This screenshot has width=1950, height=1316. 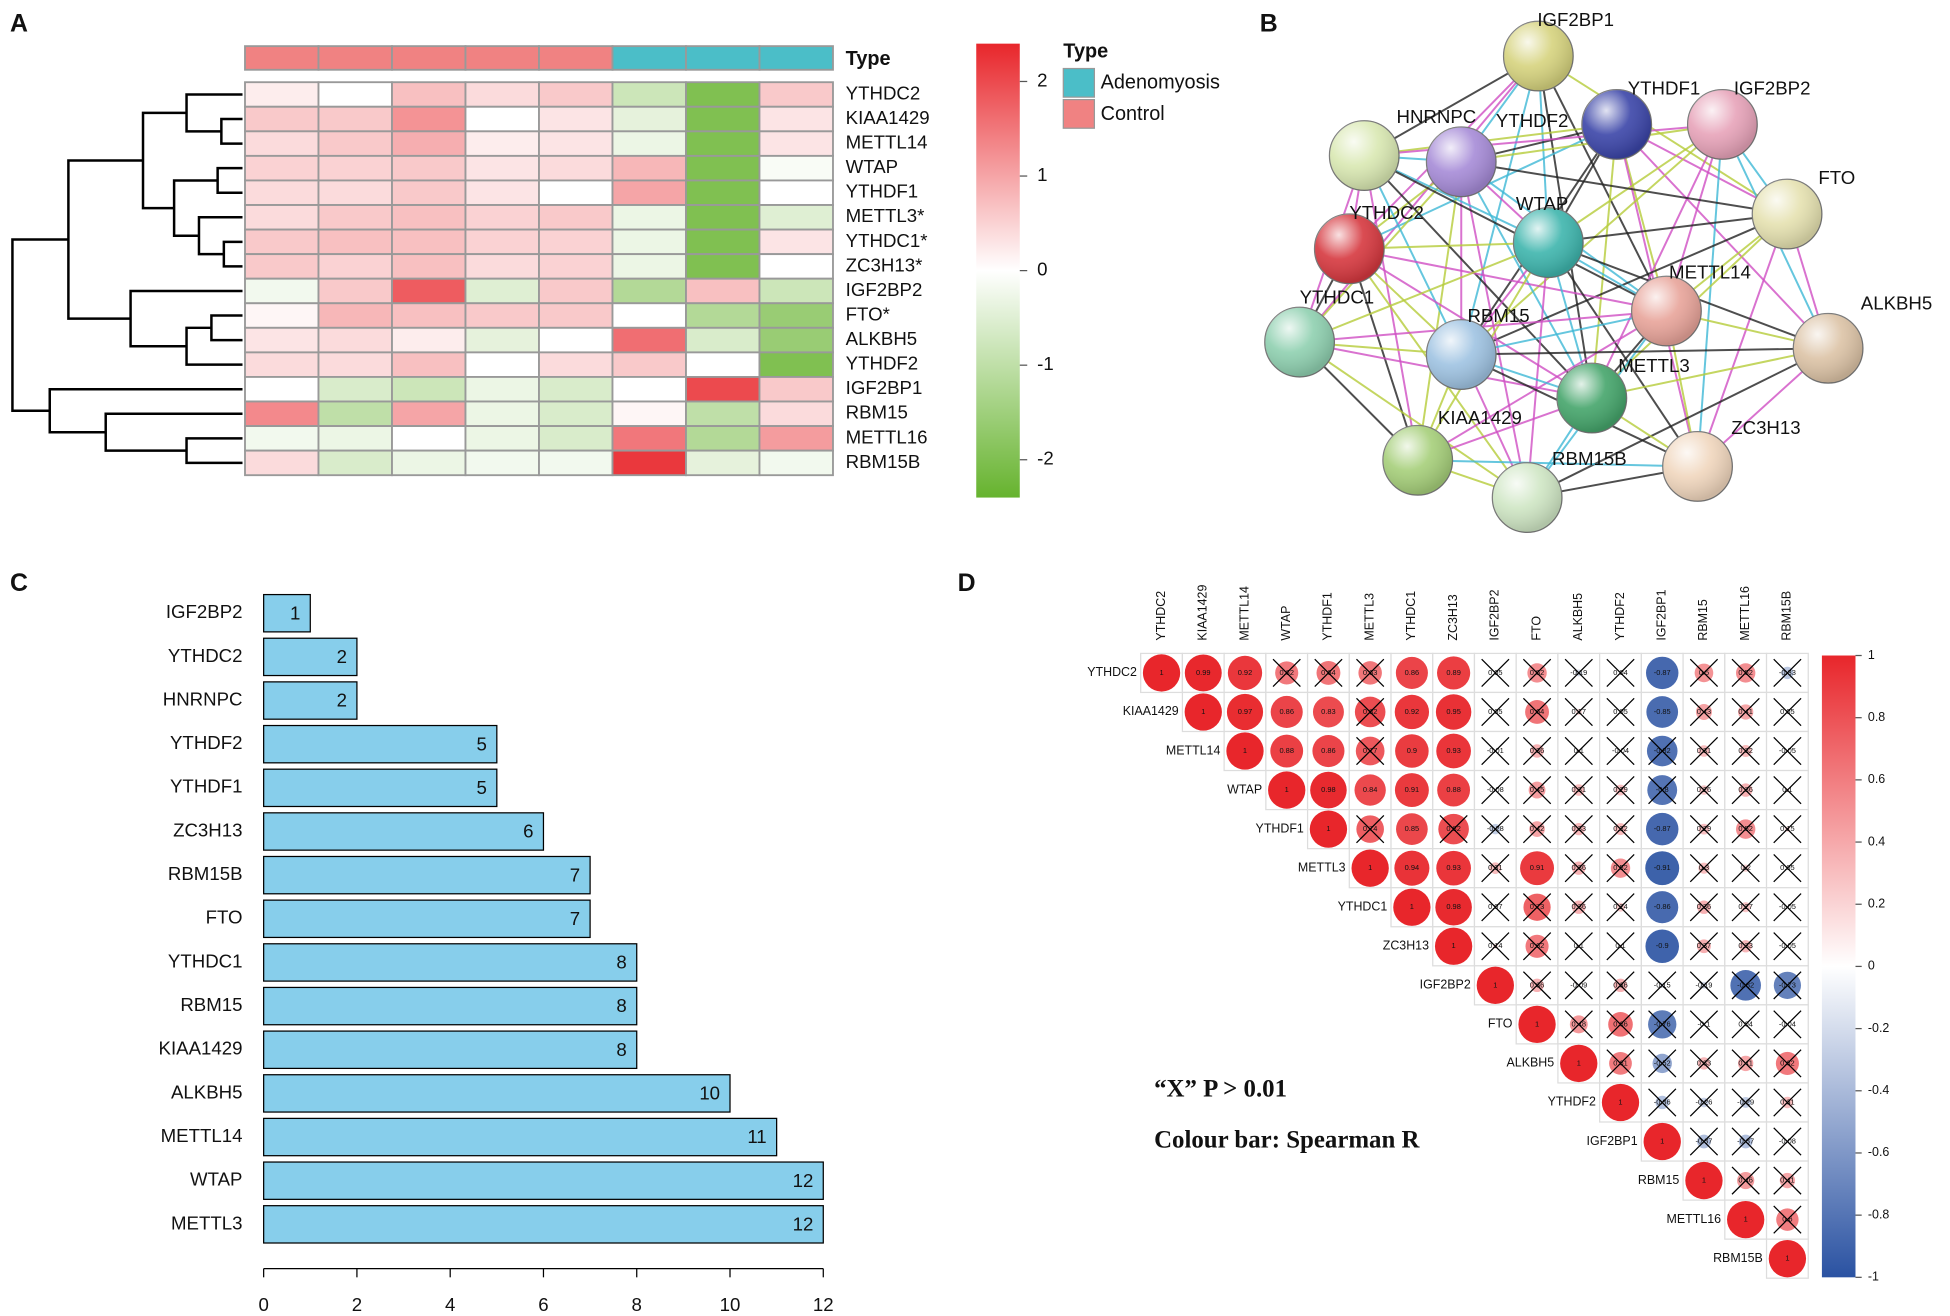 What do you see at coordinates (823, 1304) in the screenshot?
I see `x-tick-label: 12` at bounding box center [823, 1304].